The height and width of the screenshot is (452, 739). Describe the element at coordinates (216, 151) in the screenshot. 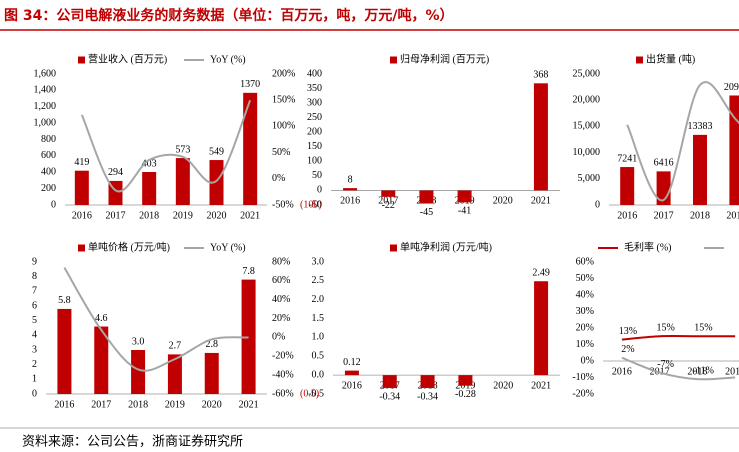

I see `data-label: 549` at that location.